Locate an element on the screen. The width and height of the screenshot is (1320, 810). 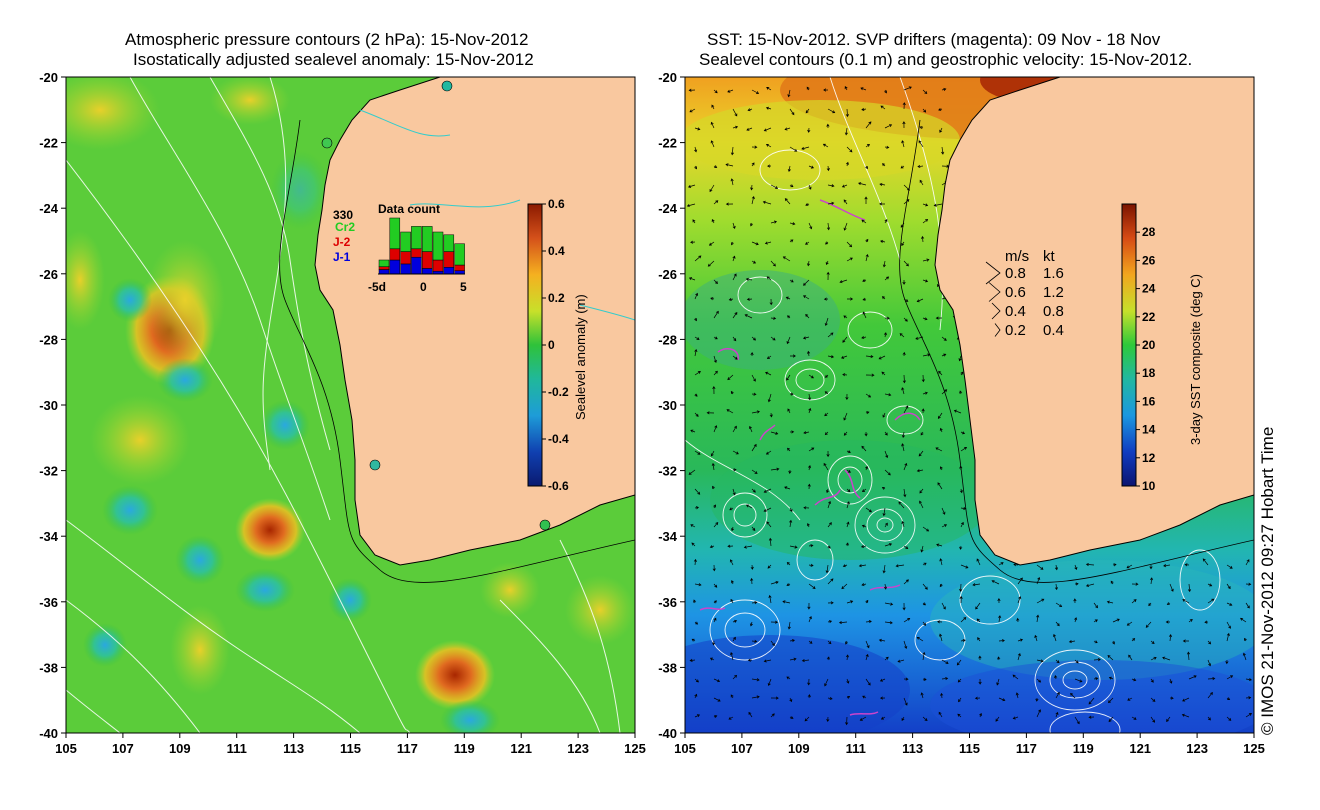
velocity-legend-ms: 0.6 is located at coordinates (1015, 292).